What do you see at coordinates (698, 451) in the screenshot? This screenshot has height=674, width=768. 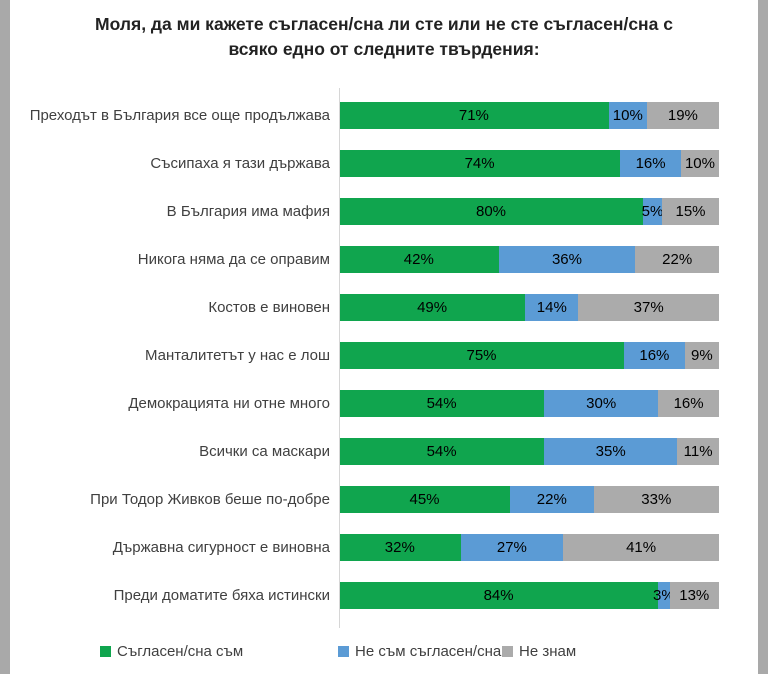 I see `value-label: 11%` at bounding box center [698, 451].